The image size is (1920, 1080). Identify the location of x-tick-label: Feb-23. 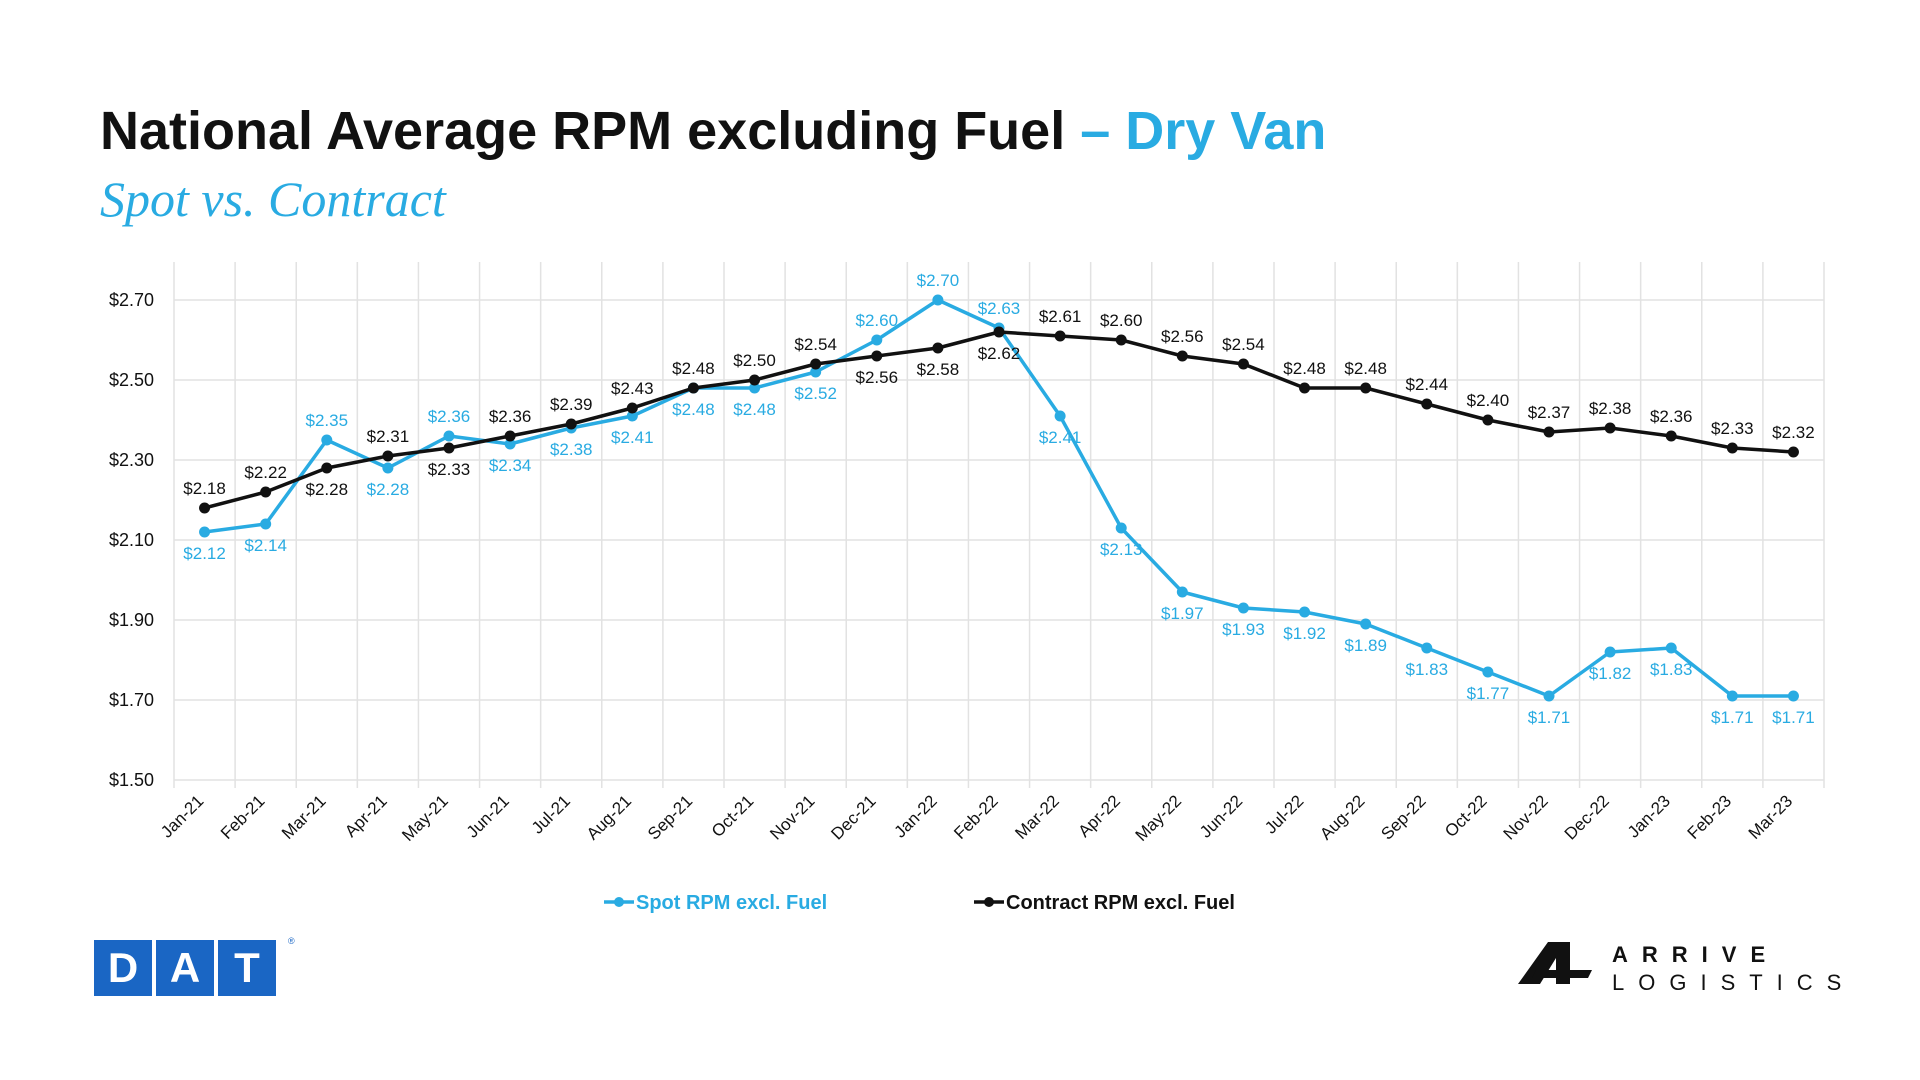
(1710, 817).